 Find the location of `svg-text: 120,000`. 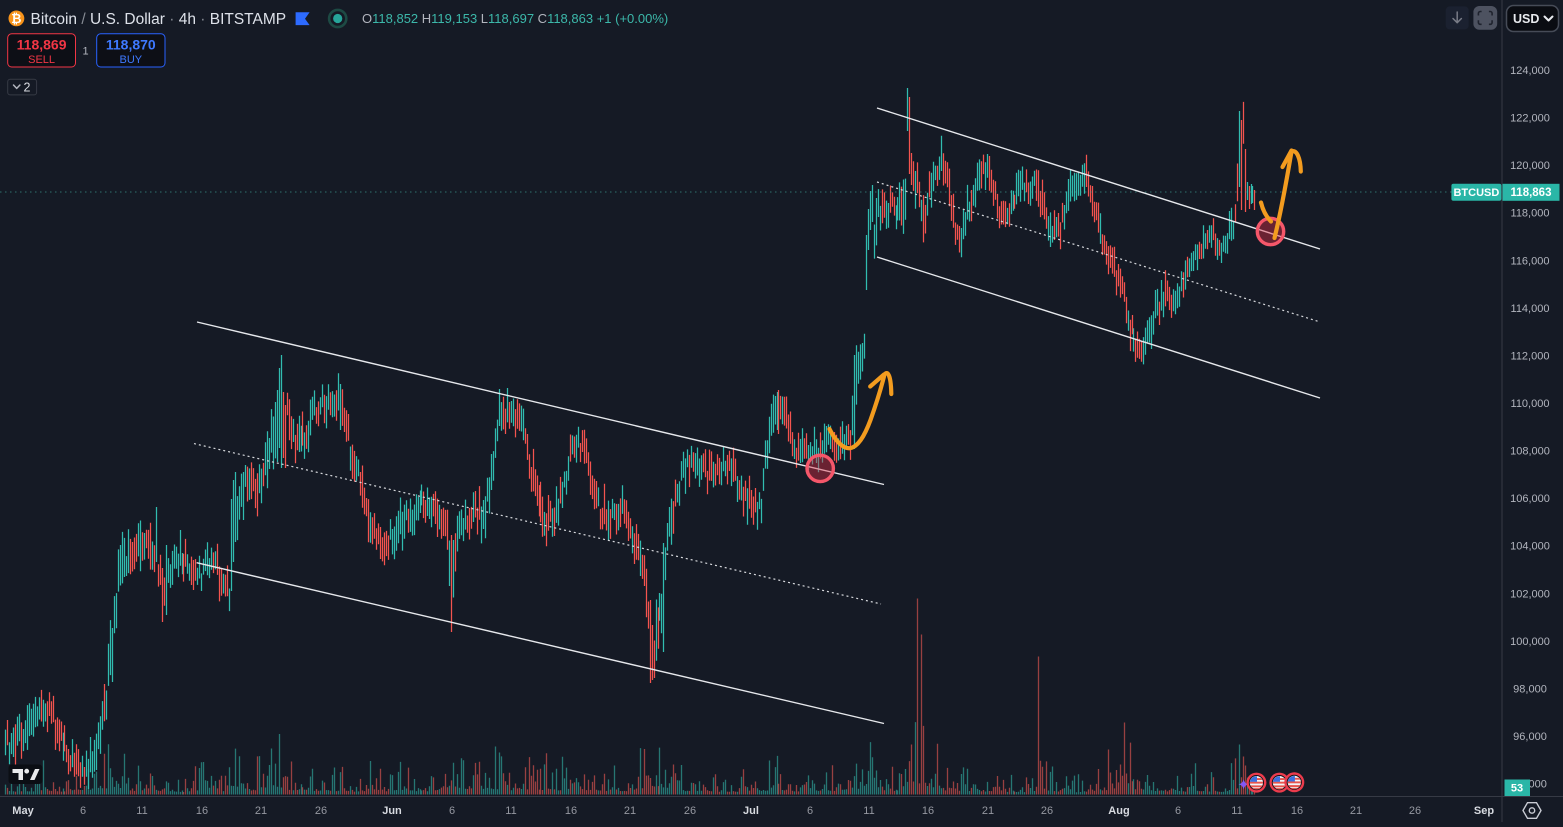

svg-text: 120,000 is located at coordinates (1530, 166).